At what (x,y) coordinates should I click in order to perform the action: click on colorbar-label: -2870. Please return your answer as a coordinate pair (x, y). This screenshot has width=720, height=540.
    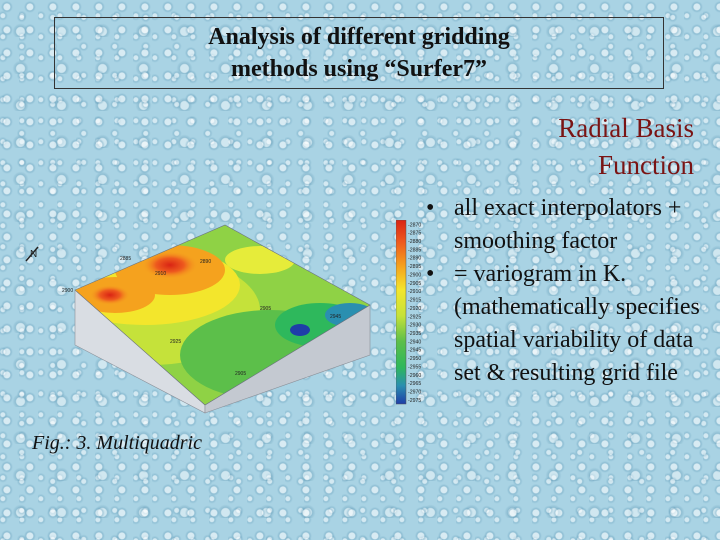
    Looking at the image, I should click on (414, 225).